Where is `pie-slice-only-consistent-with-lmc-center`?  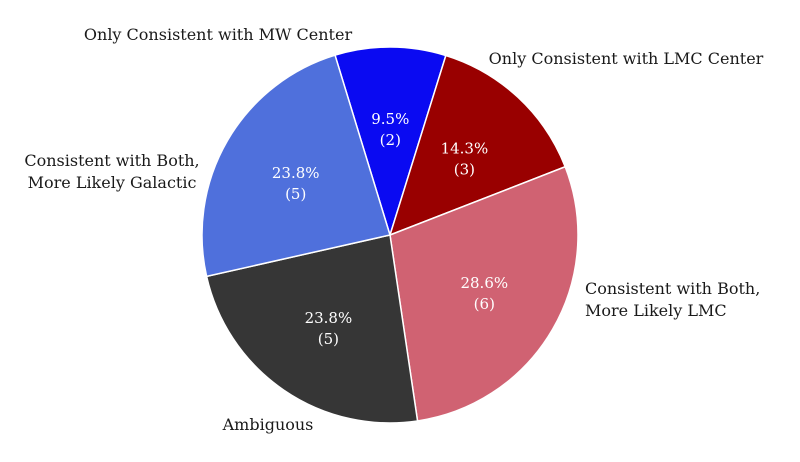
pie-slice-only-consistent-with-lmc-center is located at coordinates (477, 145).